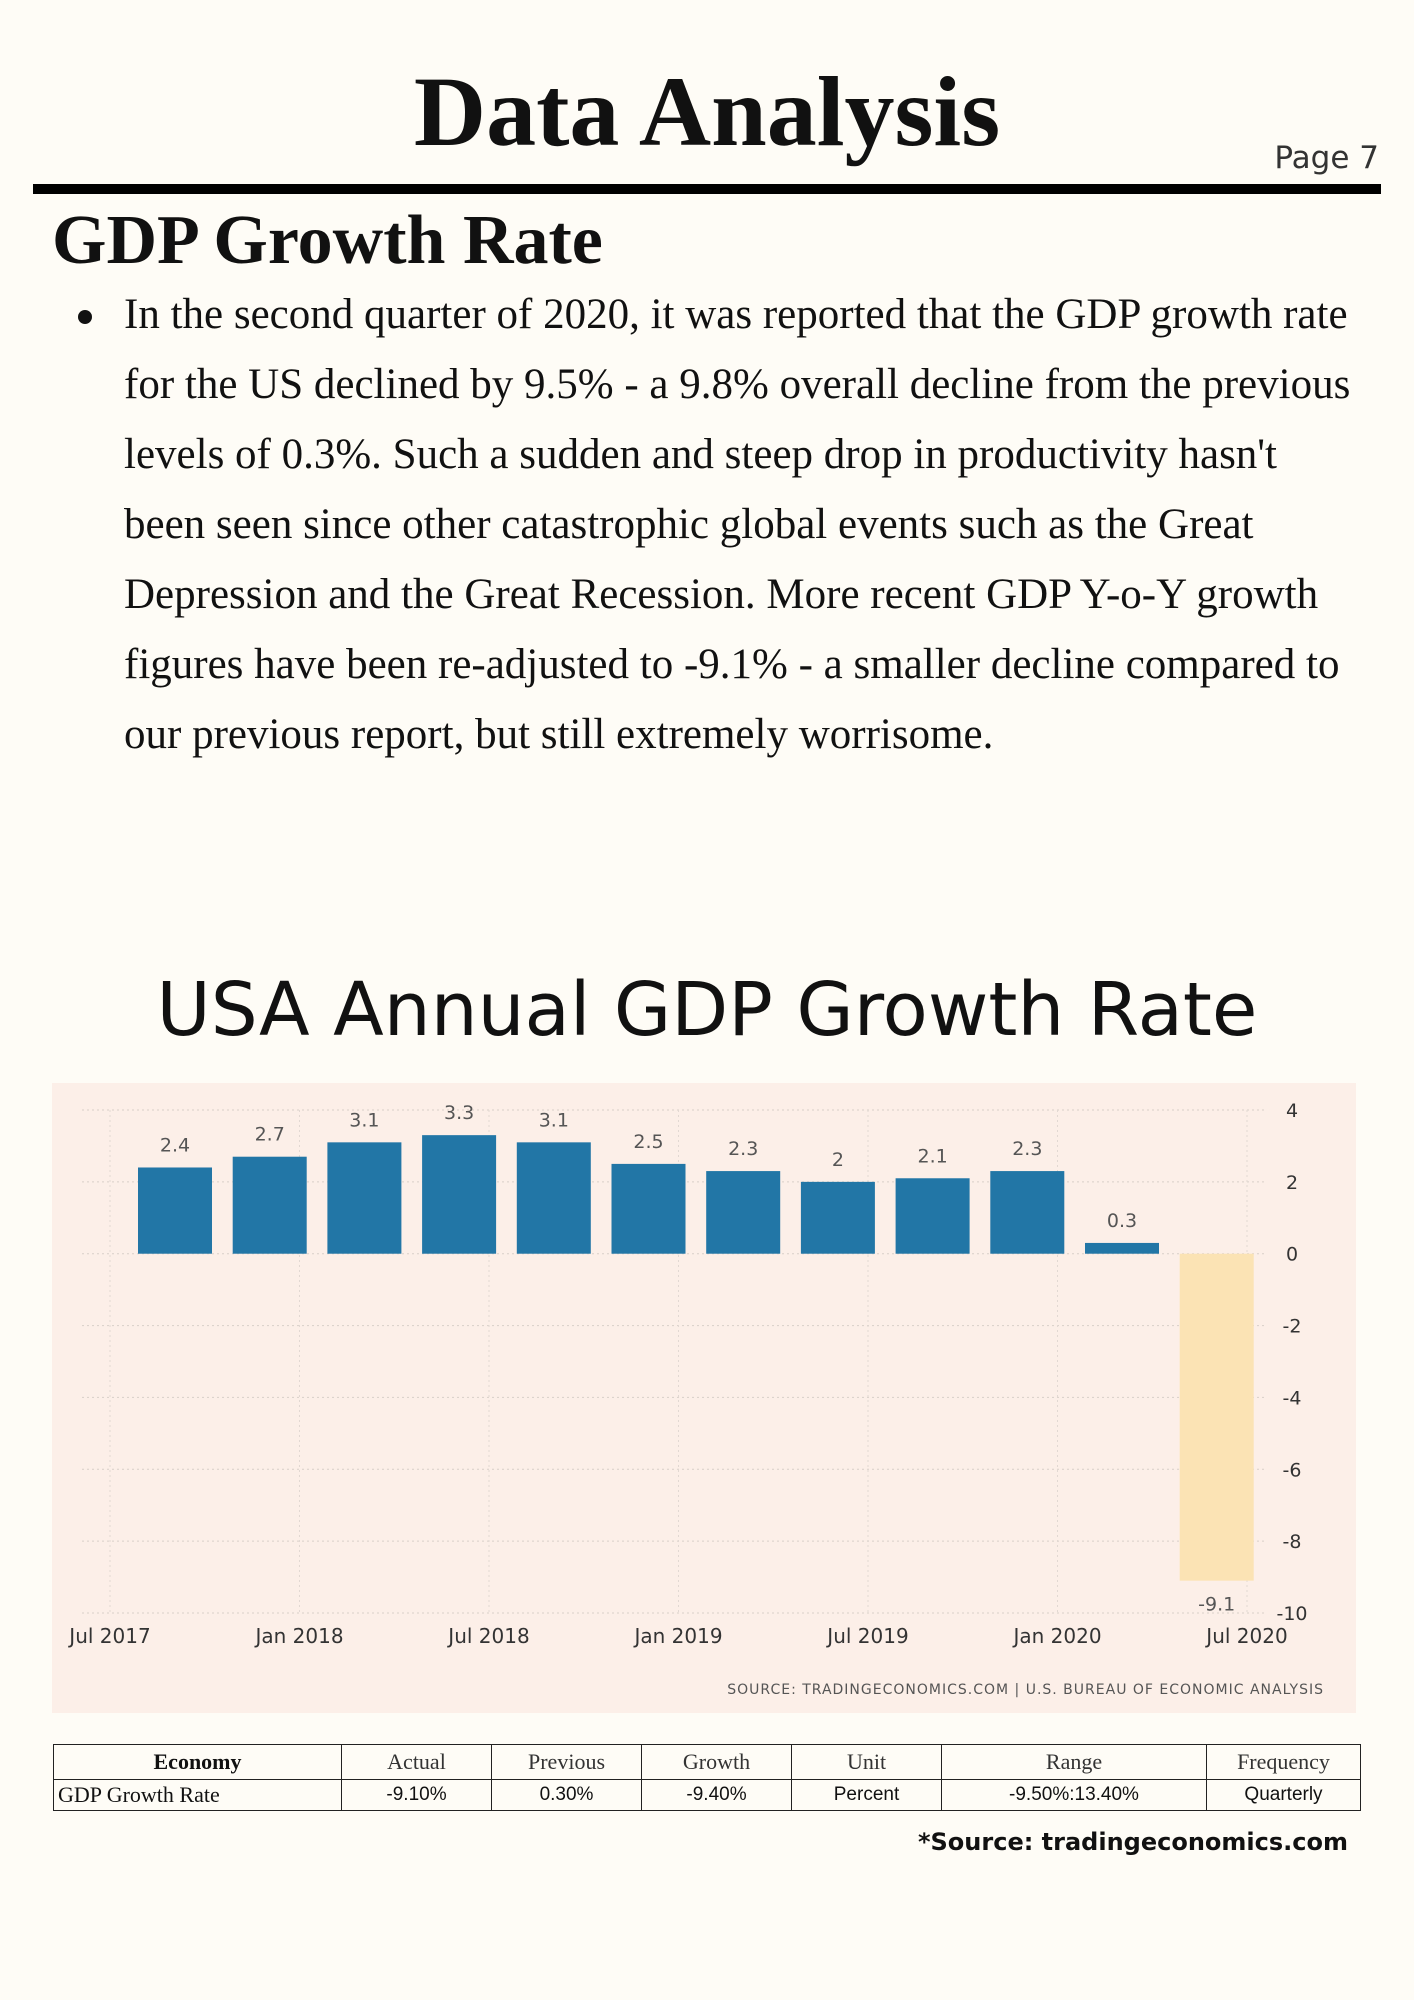 The image size is (1414, 2000). I want to click on y-tick-label: 0, so click(1292, 1255).